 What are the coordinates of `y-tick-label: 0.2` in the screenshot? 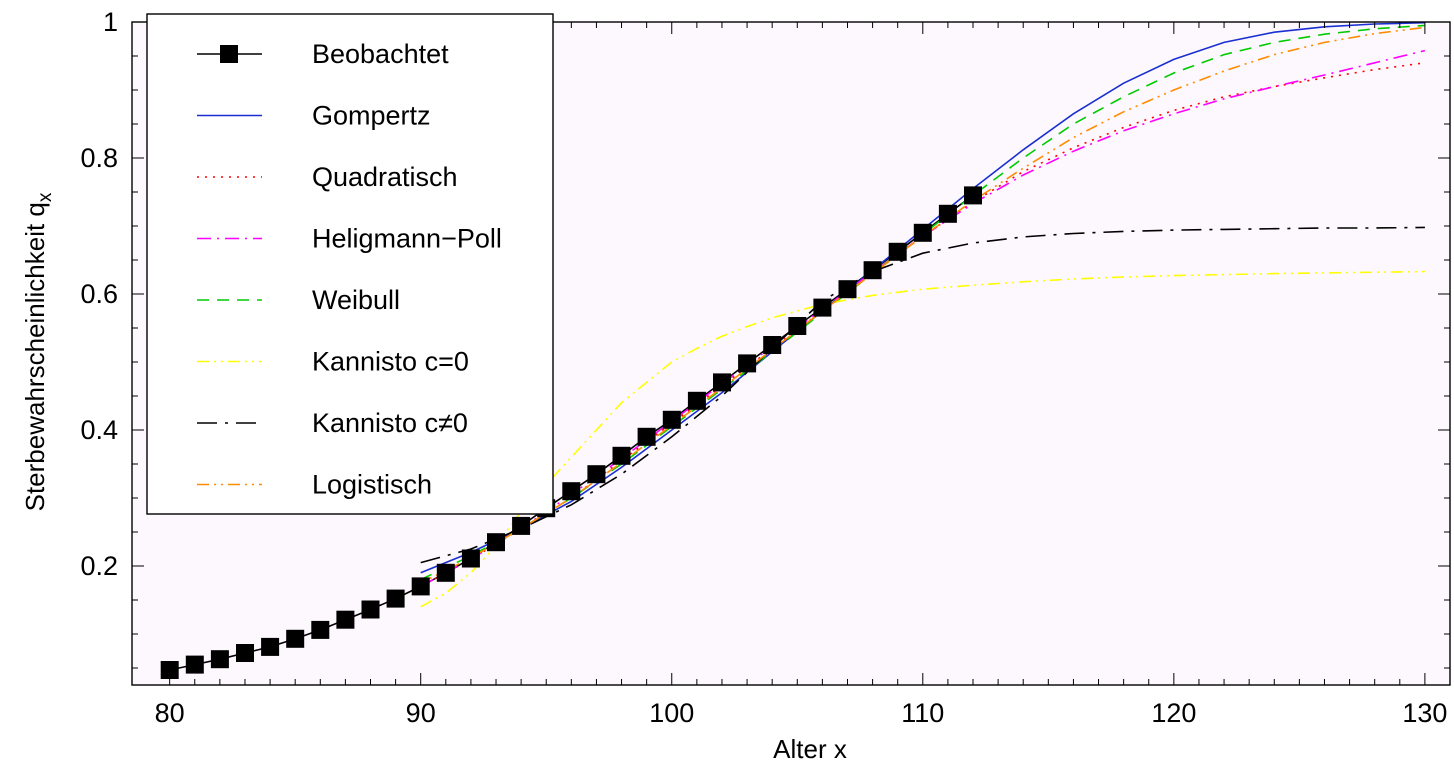 It's located at (99, 566).